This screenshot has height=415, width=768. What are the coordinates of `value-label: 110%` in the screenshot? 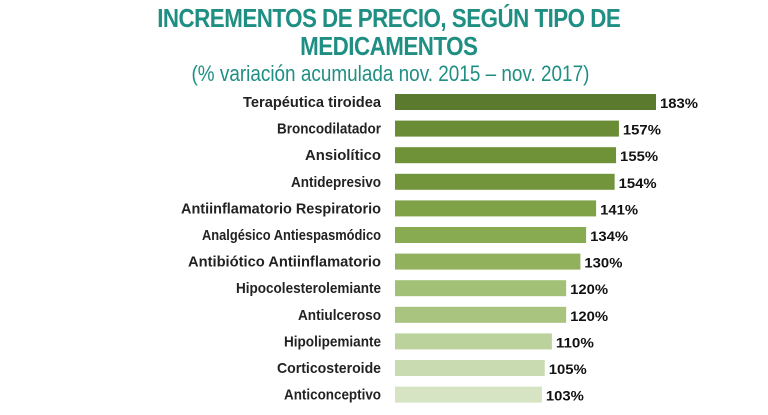 It's located at (575, 342).